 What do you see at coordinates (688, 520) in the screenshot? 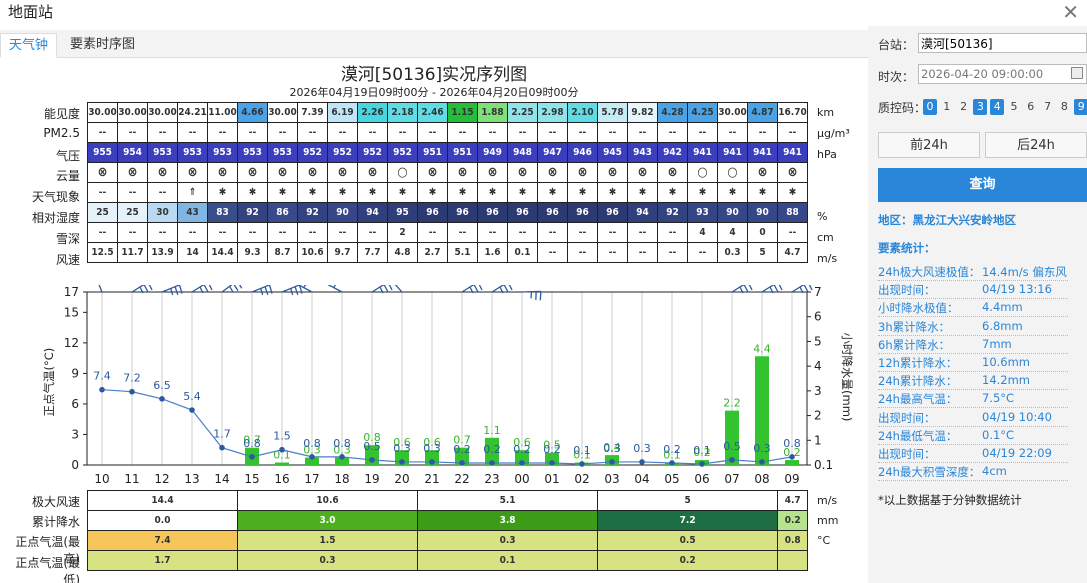
I see `summary-cell: 7.2` at bounding box center [688, 520].